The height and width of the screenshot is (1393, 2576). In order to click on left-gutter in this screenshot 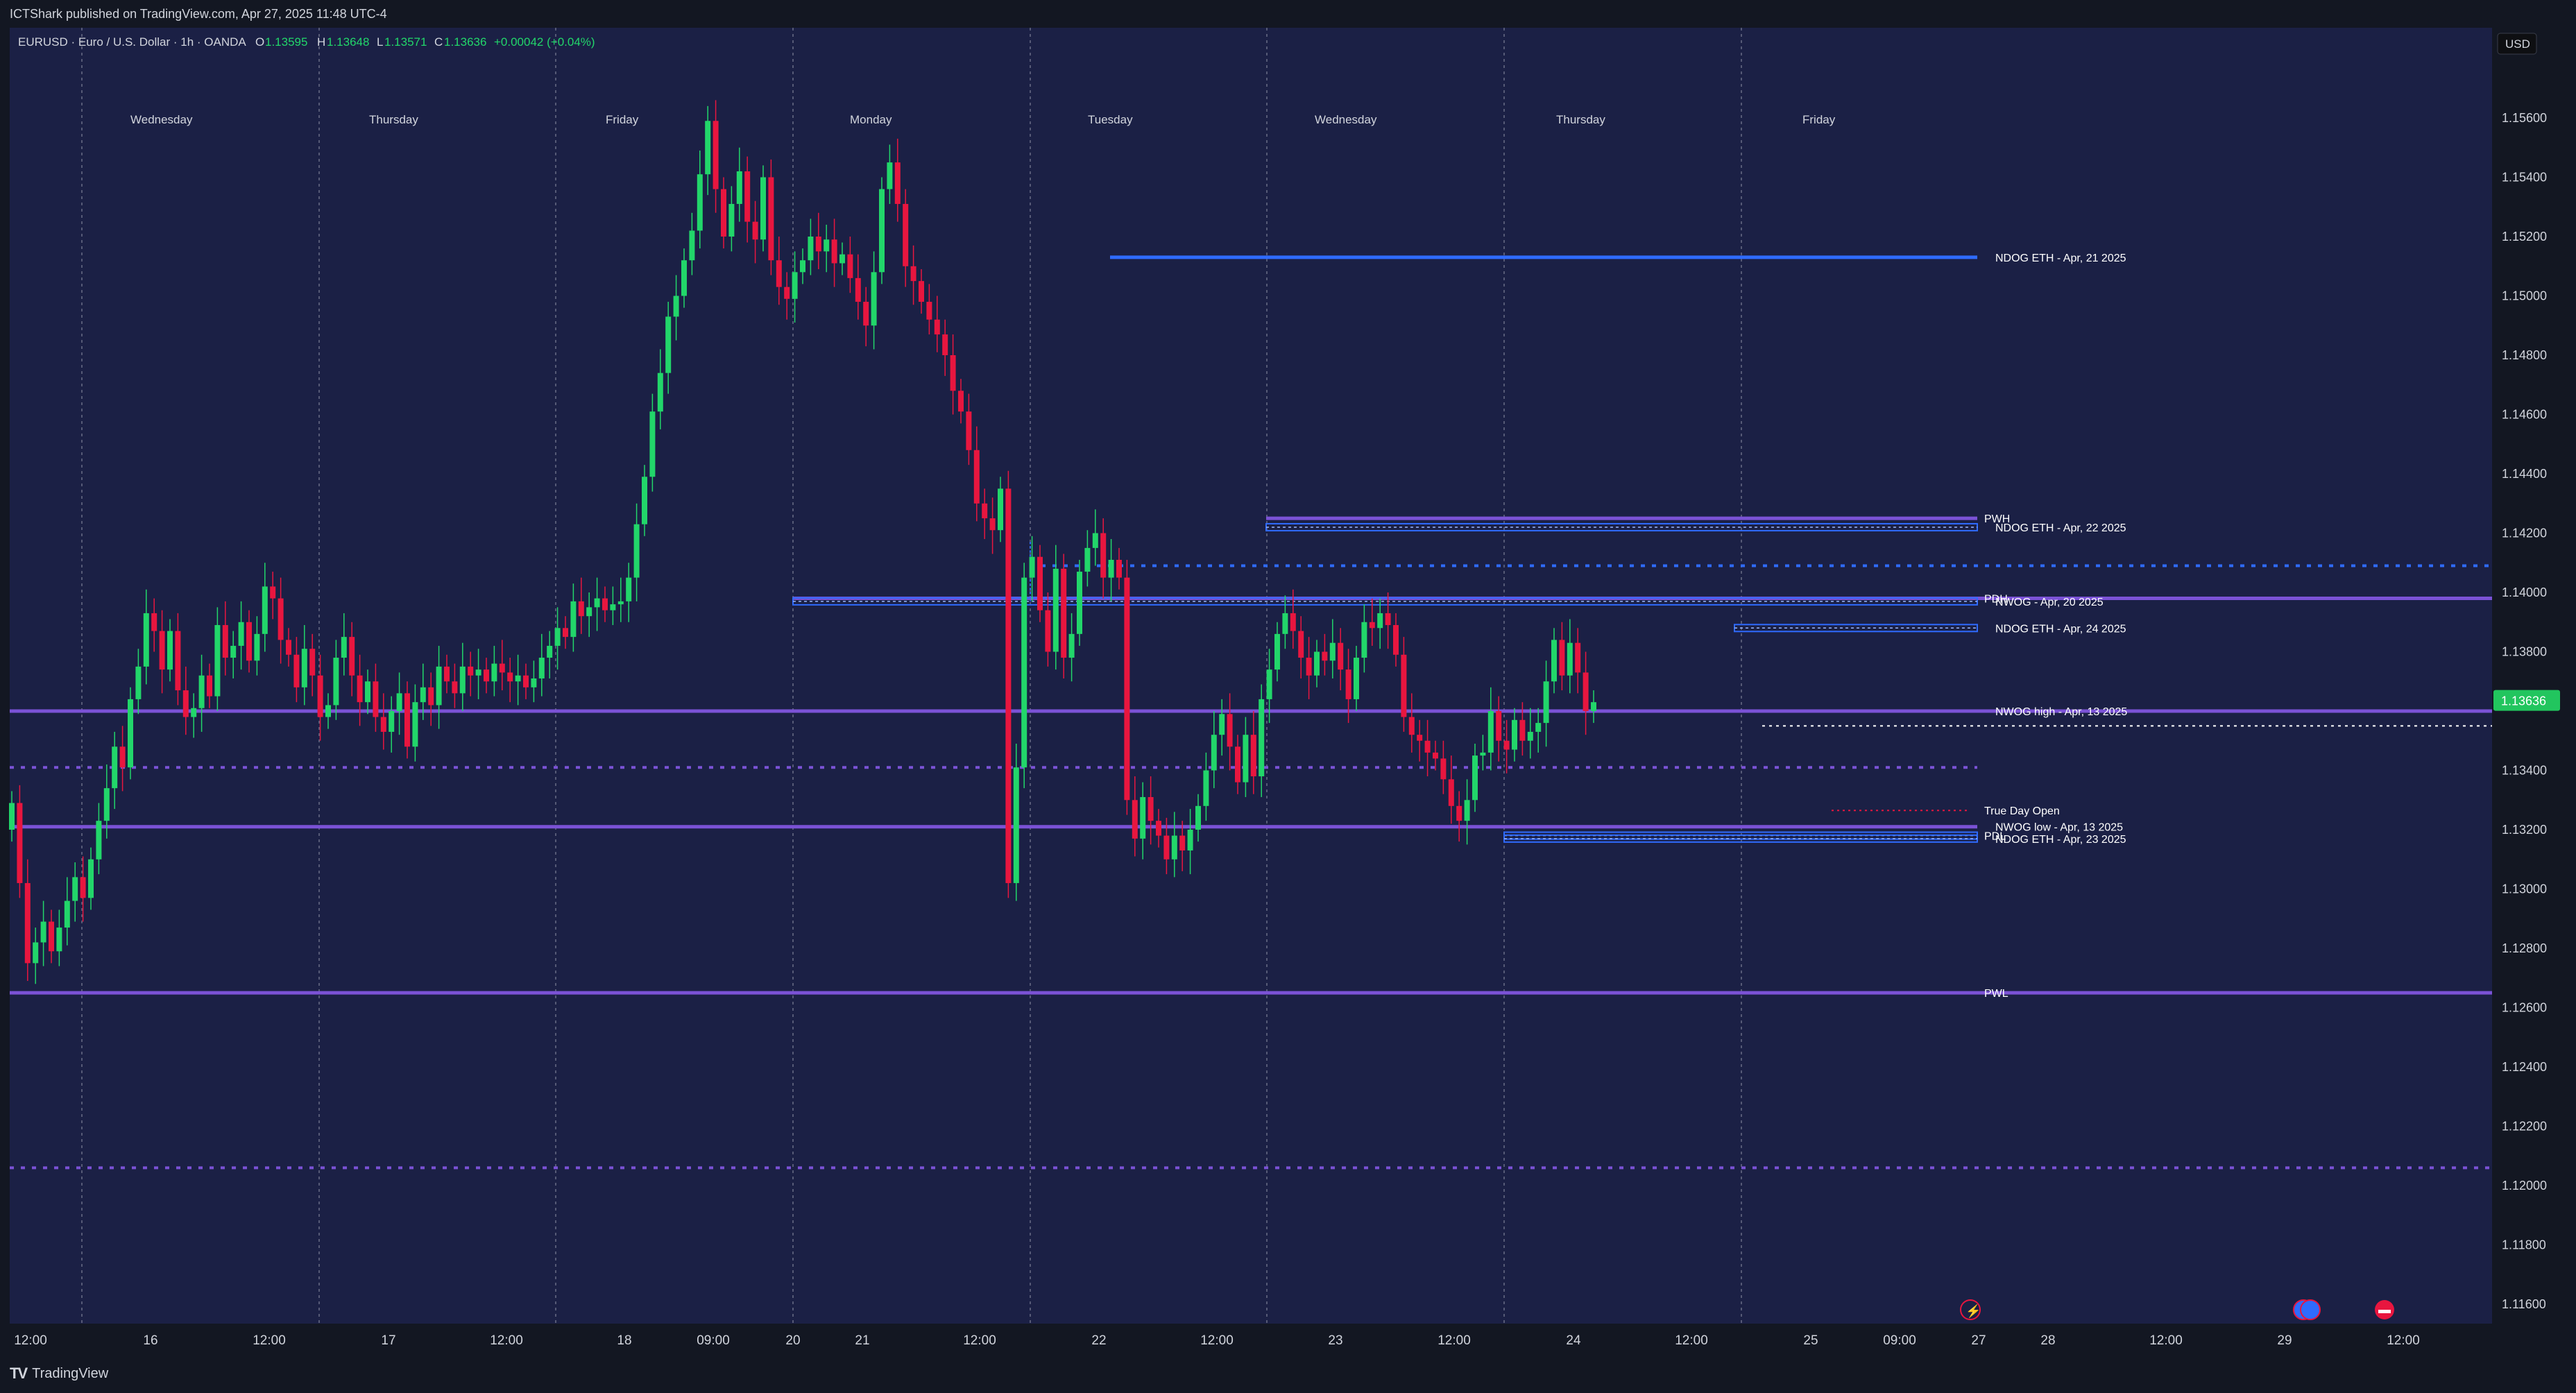, I will do `click(5, 676)`.